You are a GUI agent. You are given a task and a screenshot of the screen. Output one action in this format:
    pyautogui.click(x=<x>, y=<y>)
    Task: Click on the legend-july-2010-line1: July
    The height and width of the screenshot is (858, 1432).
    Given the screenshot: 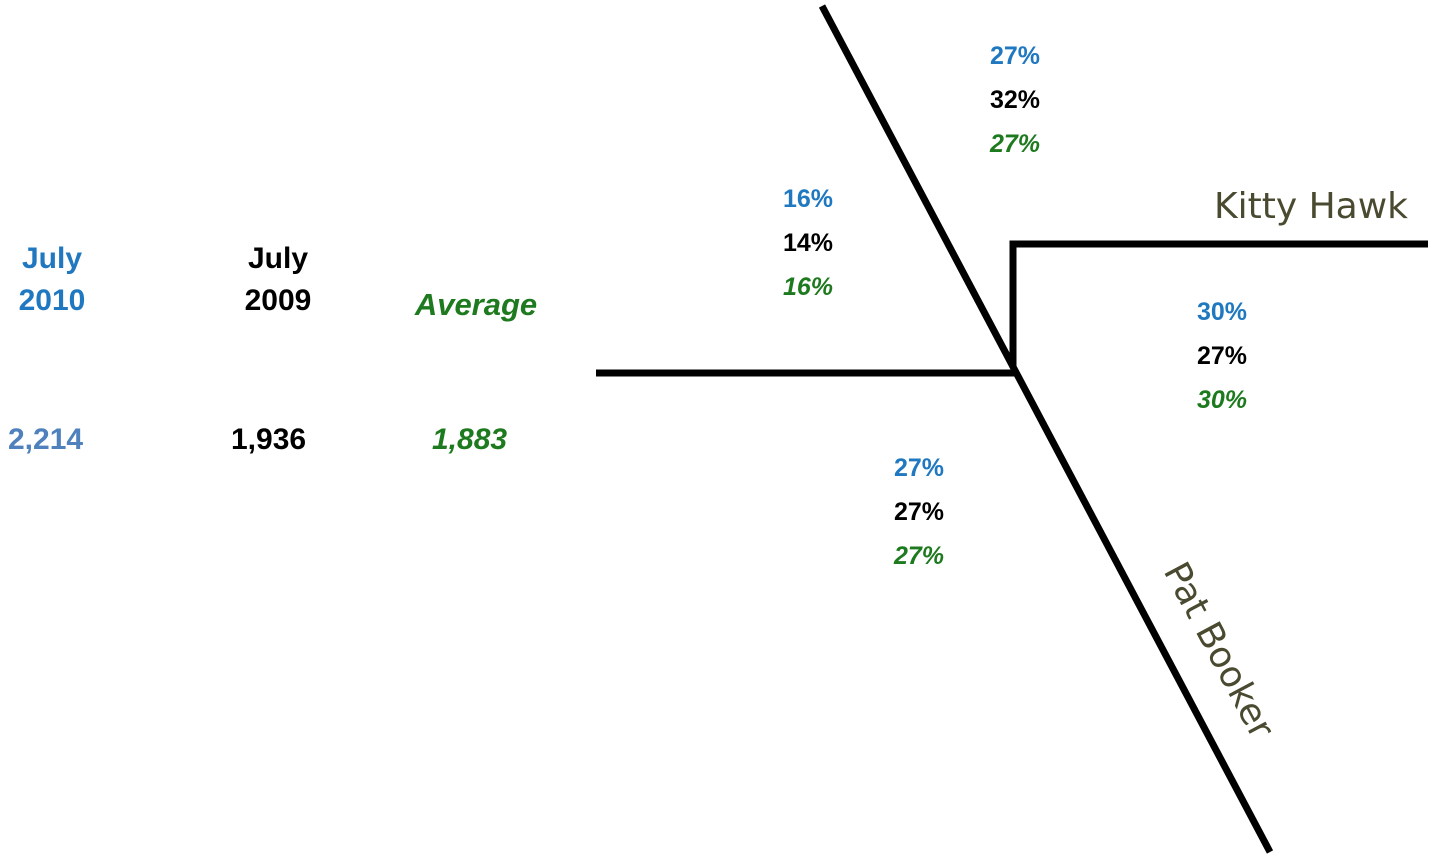 What is the action you would take?
    pyautogui.click(x=52, y=258)
    